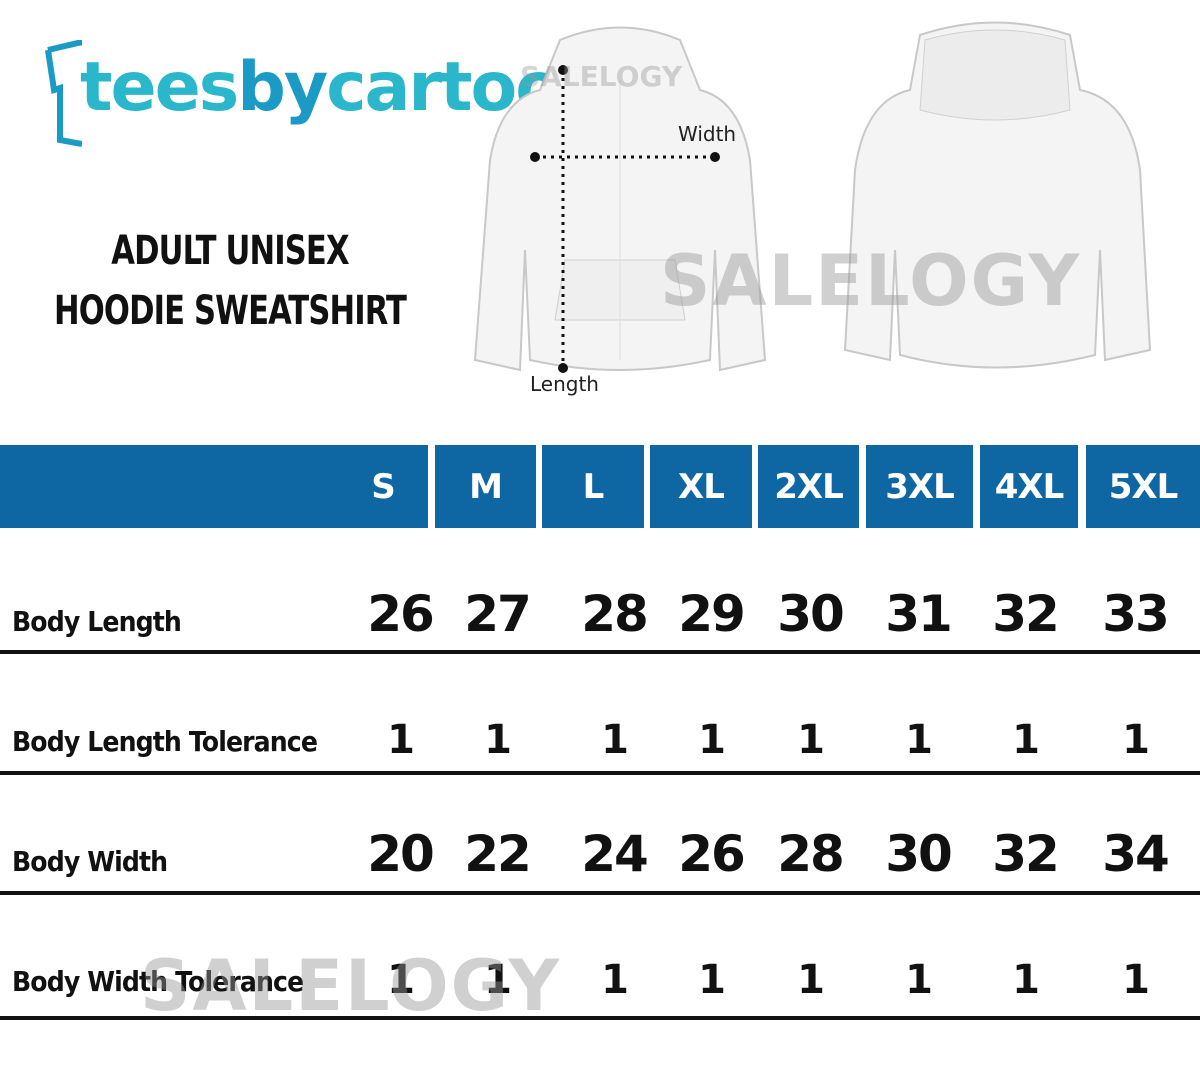  I want to click on table-cell: 22, so click(498, 854).